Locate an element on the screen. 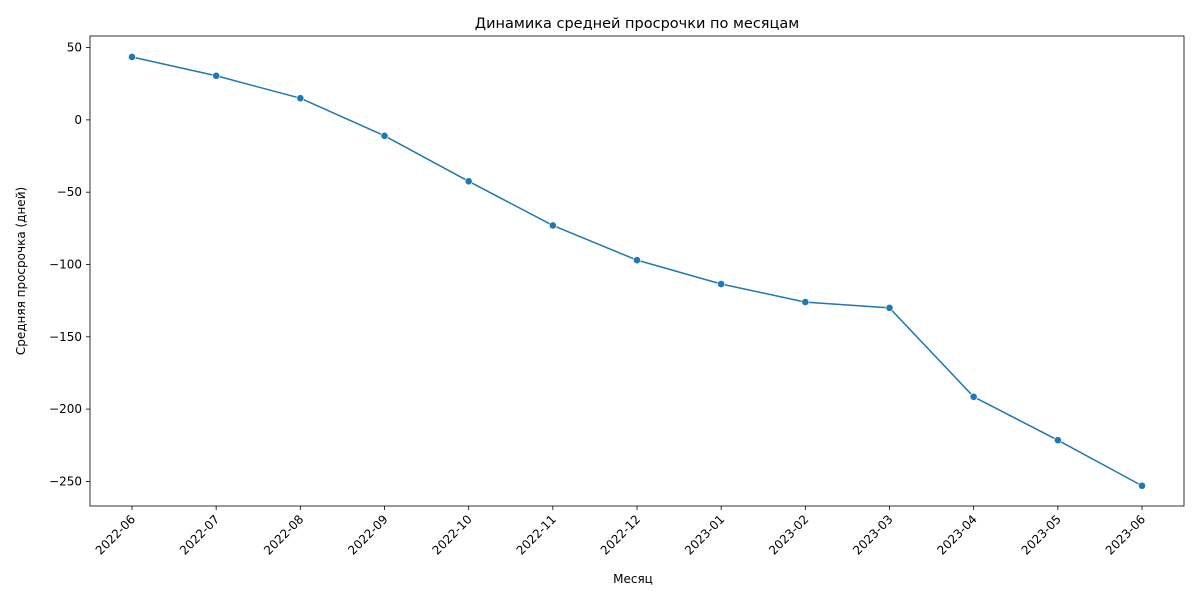 The width and height of the screenshot is (1200, 600). x-tick-label: 2023-04 is located at coordinates (956, 534).